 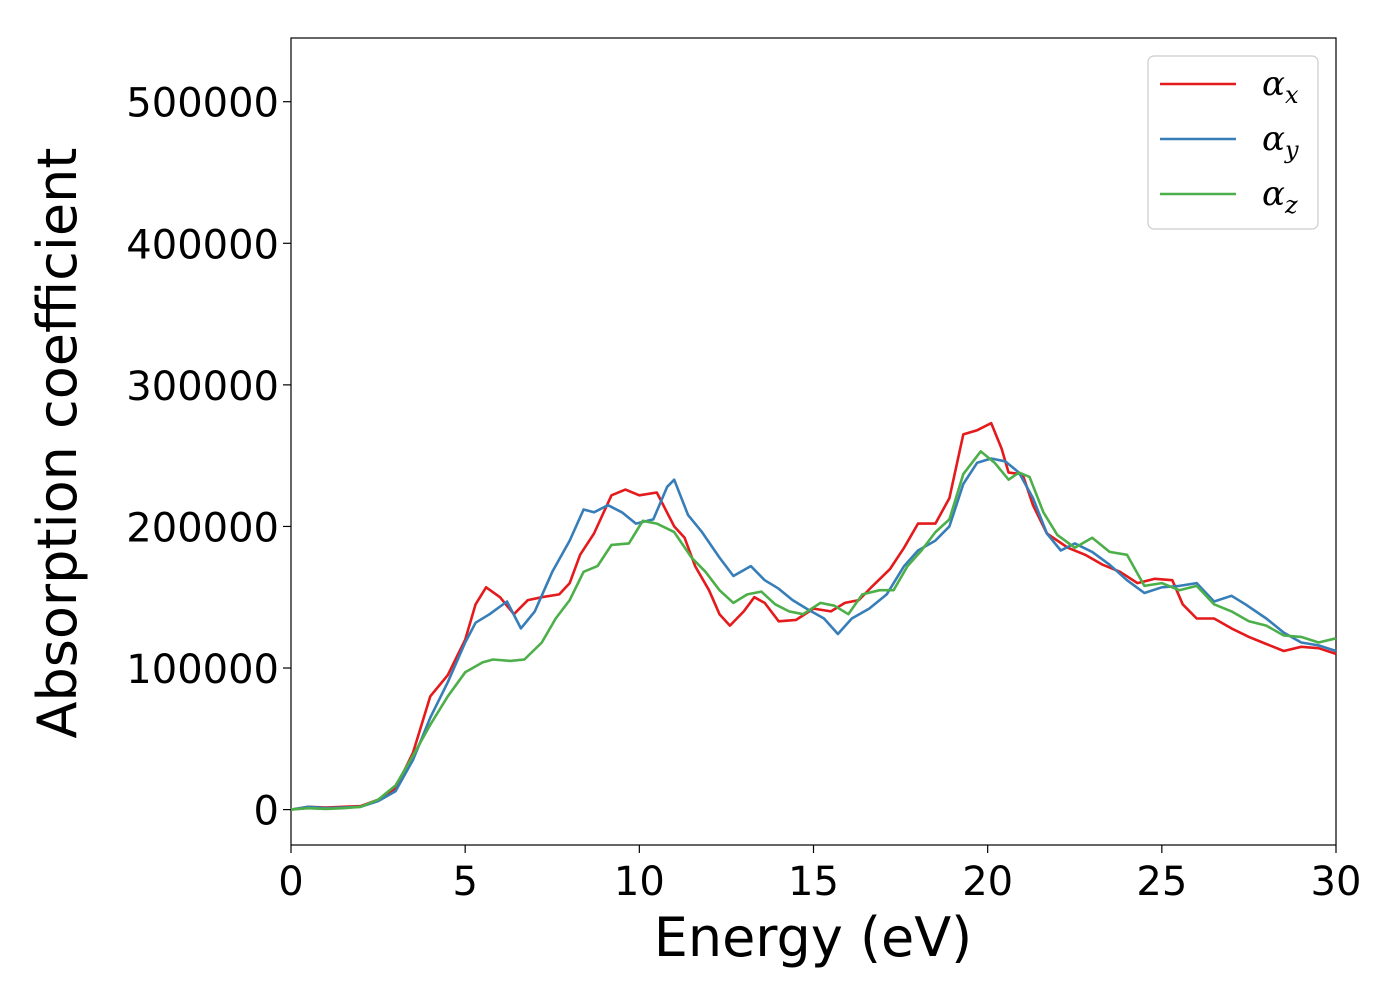 I want to click on x-axis-ticks: 0 5 10 15 20 25 30, so click(x=819, y=875).